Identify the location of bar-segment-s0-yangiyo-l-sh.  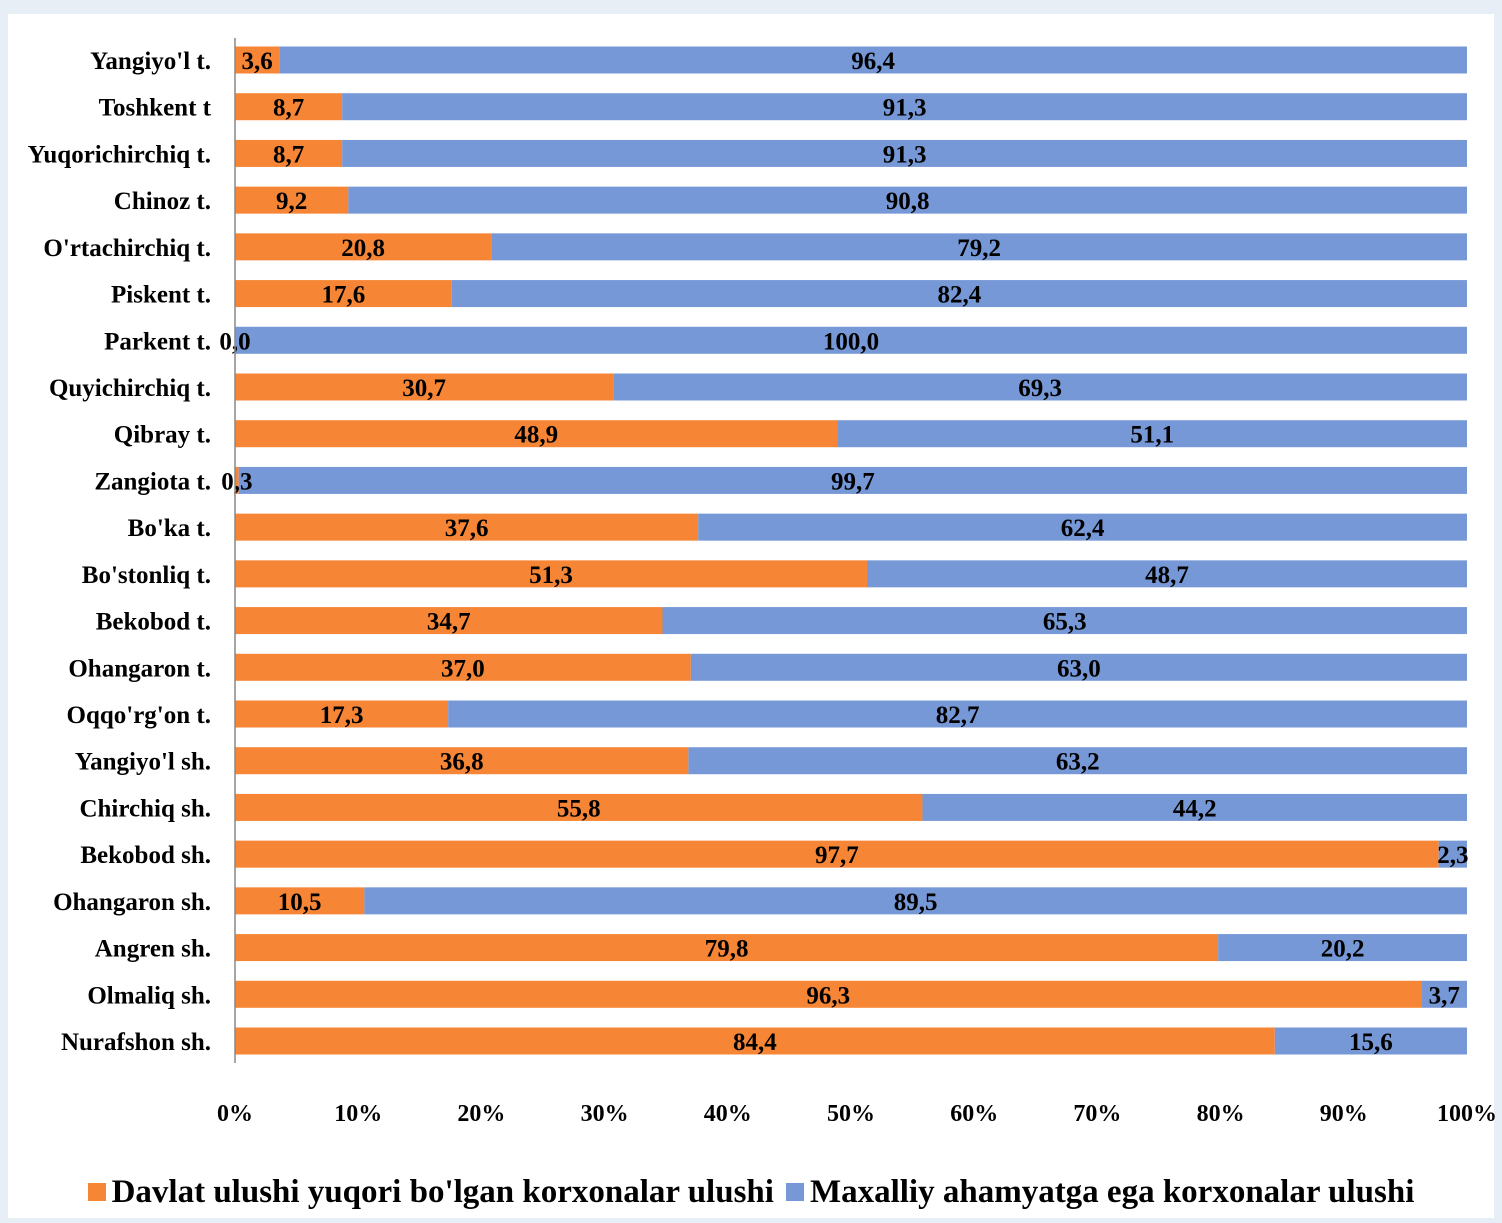
(462, 761).